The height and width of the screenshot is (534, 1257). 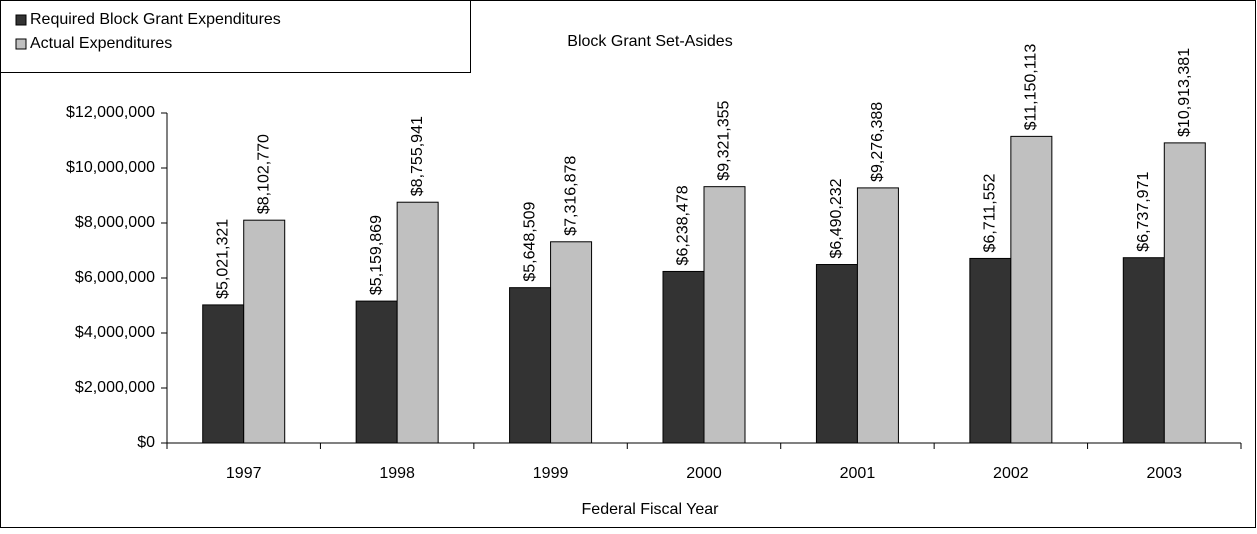 I want to click on y-tick-label: $4,000,000, so click(x=115, y=332).